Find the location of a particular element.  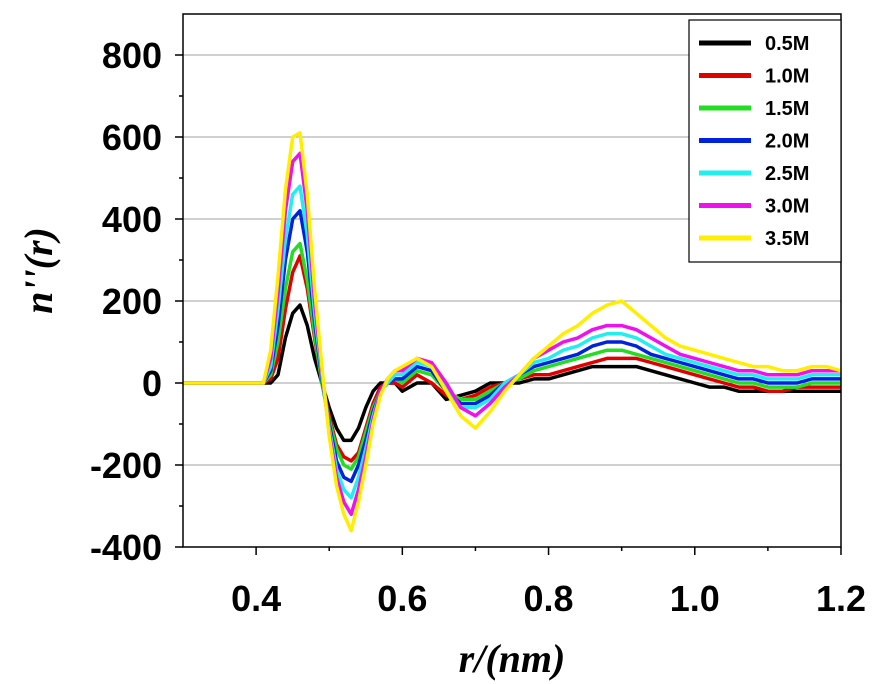

y-tick-label: 800 is located at coordinates (132, 55).